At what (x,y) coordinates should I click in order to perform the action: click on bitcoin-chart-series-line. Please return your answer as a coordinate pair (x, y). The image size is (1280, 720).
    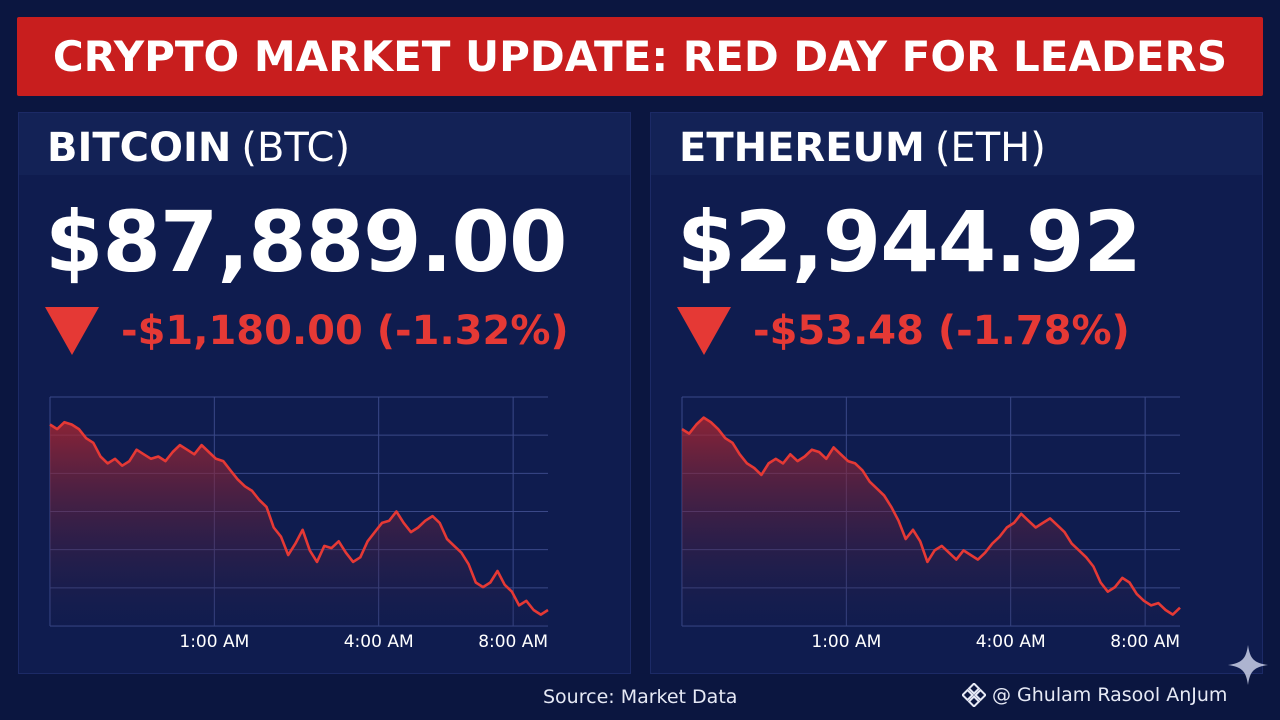
    Looking at the image, I should click on (299, 518).